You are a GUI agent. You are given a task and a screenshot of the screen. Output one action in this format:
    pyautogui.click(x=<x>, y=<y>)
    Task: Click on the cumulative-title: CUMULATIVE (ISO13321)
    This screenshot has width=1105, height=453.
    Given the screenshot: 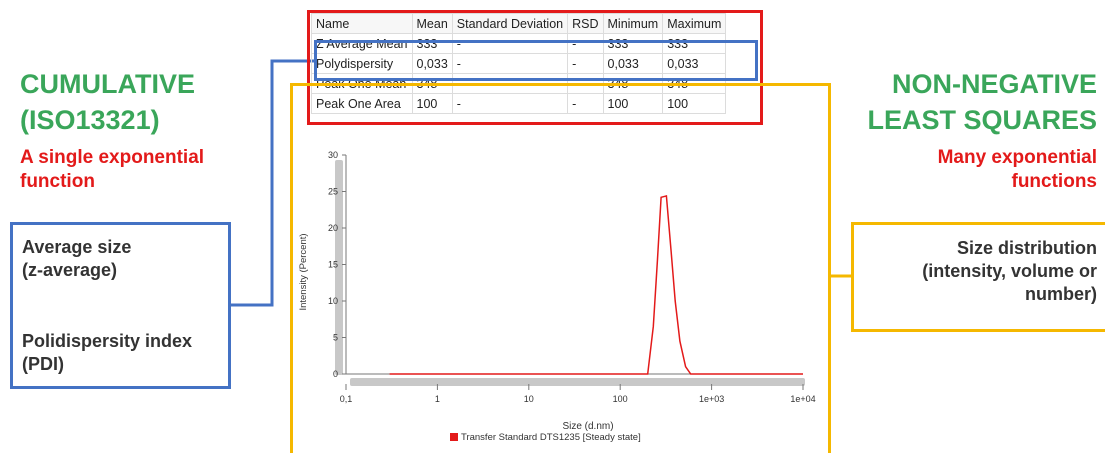 What is the action you would take?
    pyautogui.click(x=107, y=102)
    